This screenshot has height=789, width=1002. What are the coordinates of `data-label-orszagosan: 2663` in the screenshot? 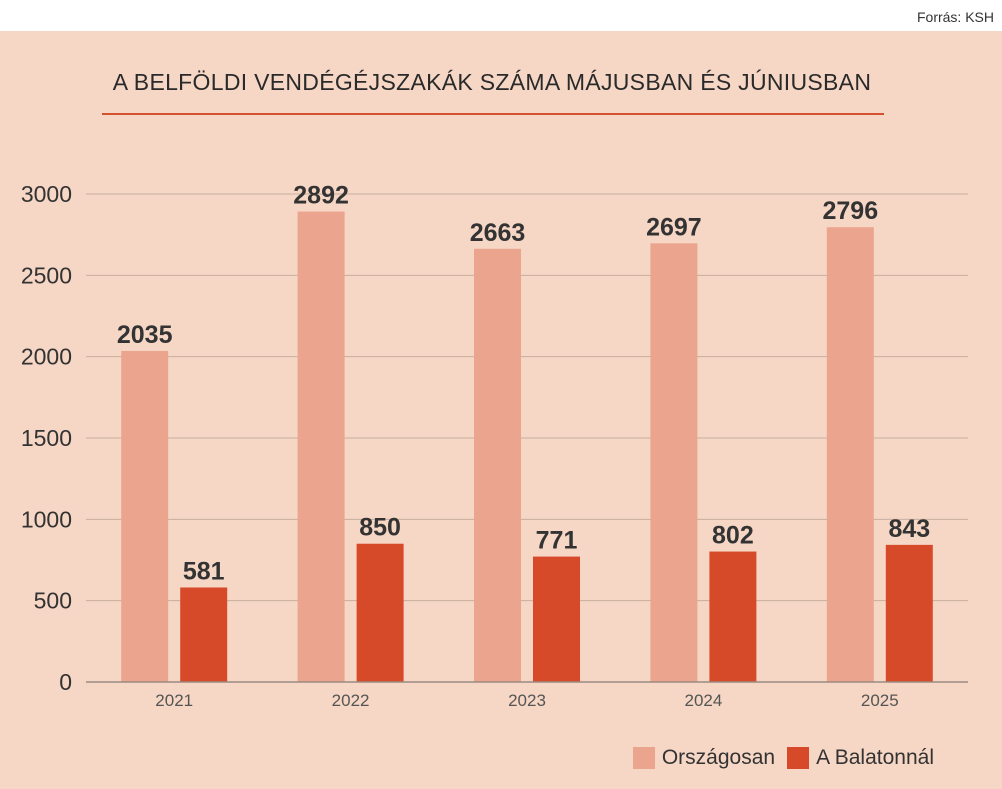 It's located at (498, 233).